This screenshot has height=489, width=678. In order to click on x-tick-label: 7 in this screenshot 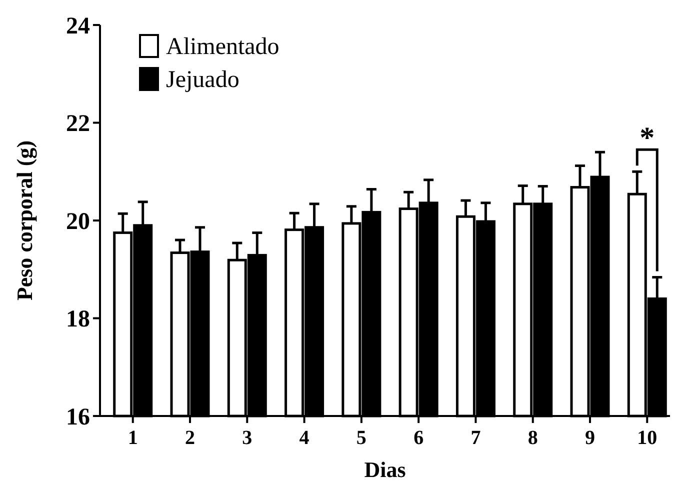, I will do `click(475, 438)`.